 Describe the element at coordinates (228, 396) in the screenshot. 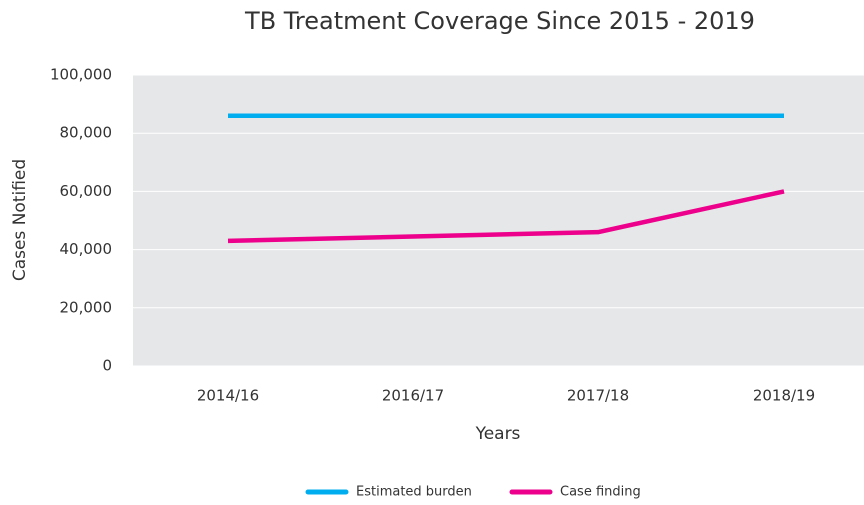

I see `x-tick-label: 2014/16` at that location.